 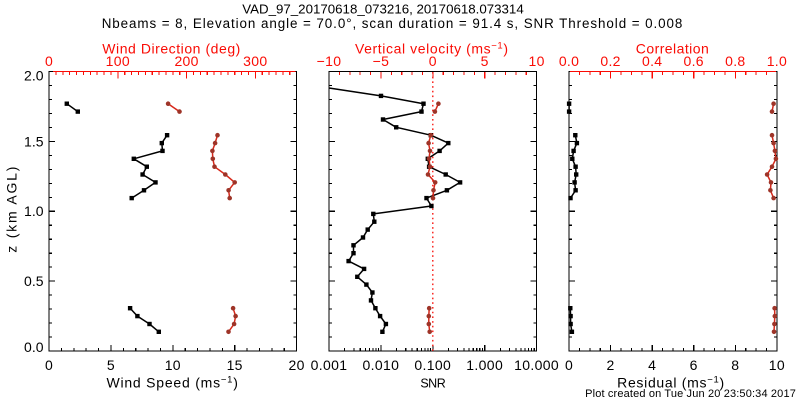 I want to click on svg-text: 8, so click(x=735, y=365).